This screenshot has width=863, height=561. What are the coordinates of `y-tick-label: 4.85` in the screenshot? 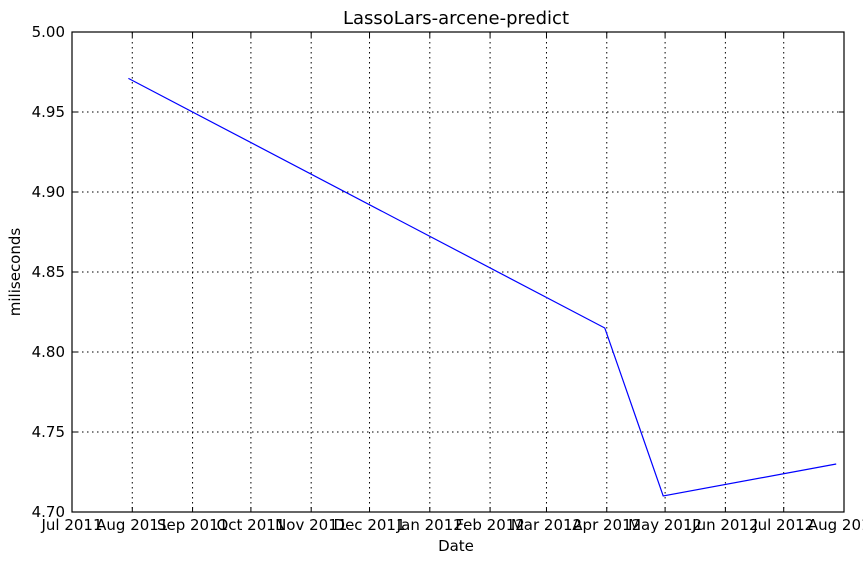 It's located at (48, 272).